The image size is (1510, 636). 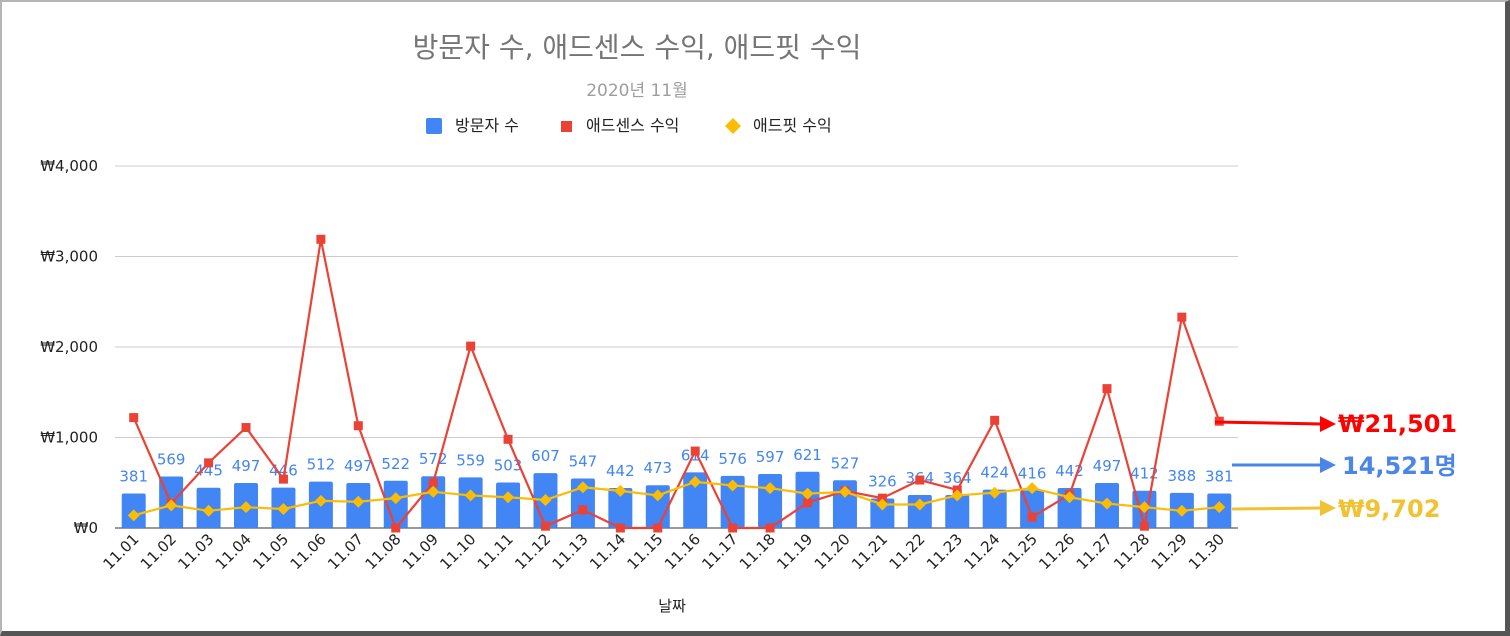 I want to click on bar-data-label: 576, so click(x=732, y=459).